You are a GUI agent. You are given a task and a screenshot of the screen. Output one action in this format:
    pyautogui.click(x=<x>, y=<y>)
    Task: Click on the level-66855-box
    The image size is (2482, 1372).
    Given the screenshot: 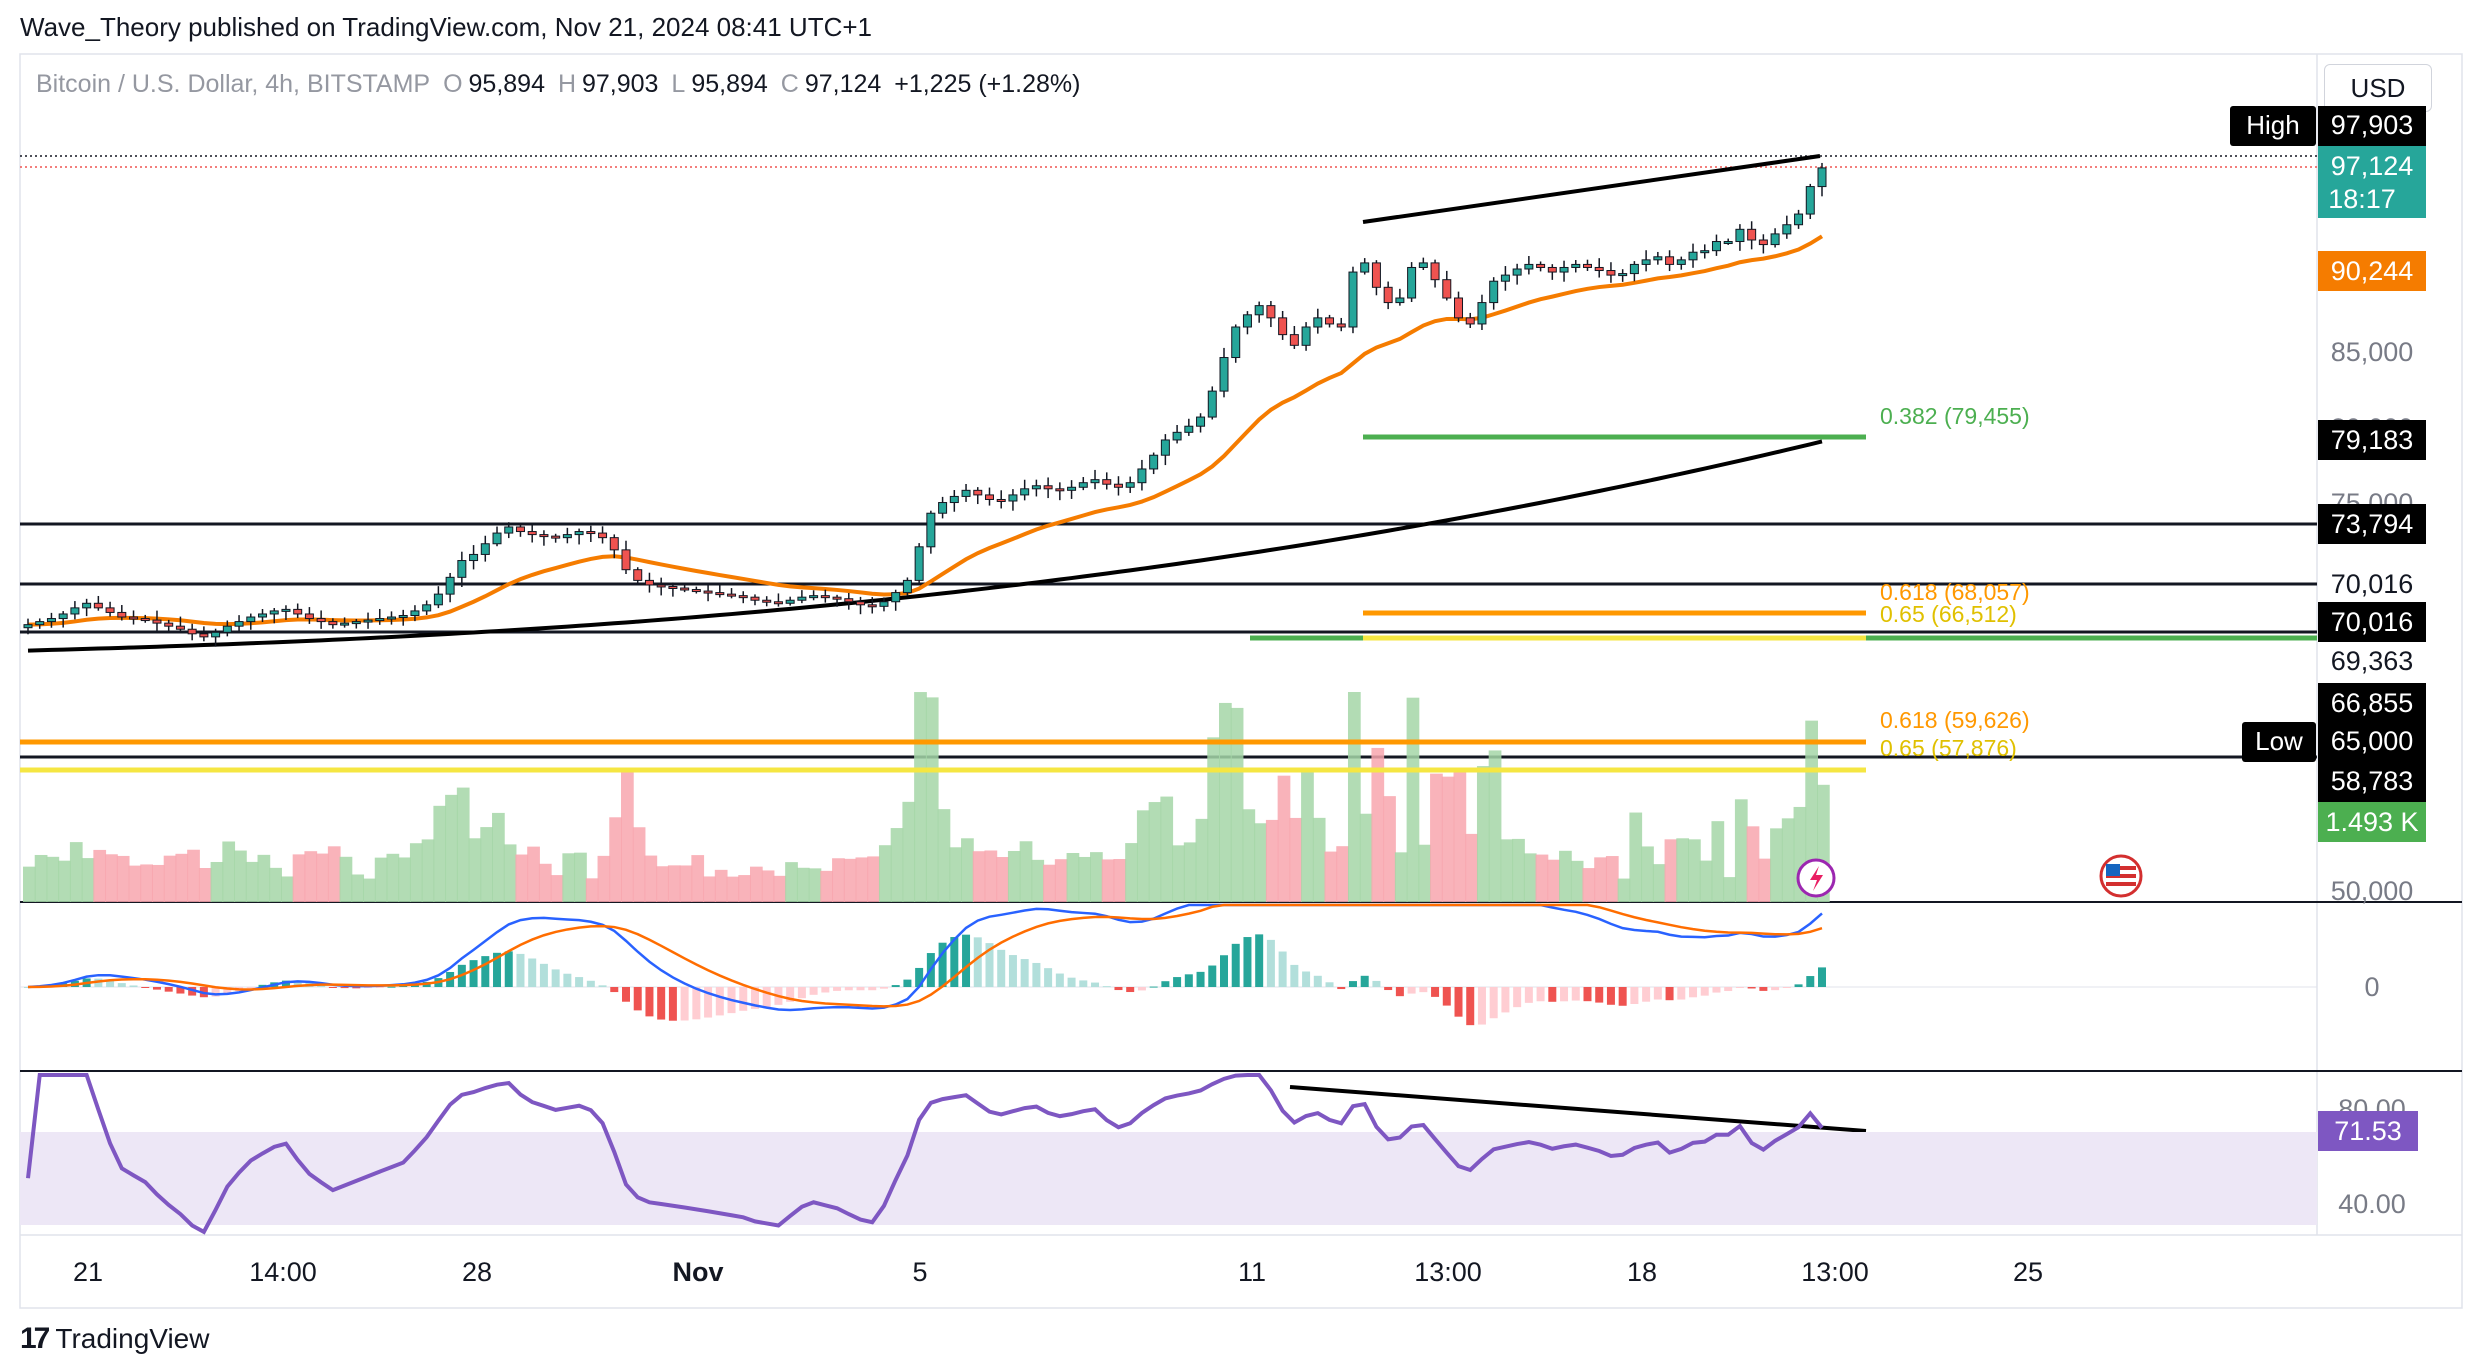 What is the action you would take?
    pyautogui.click(x=2372, y=703)
    